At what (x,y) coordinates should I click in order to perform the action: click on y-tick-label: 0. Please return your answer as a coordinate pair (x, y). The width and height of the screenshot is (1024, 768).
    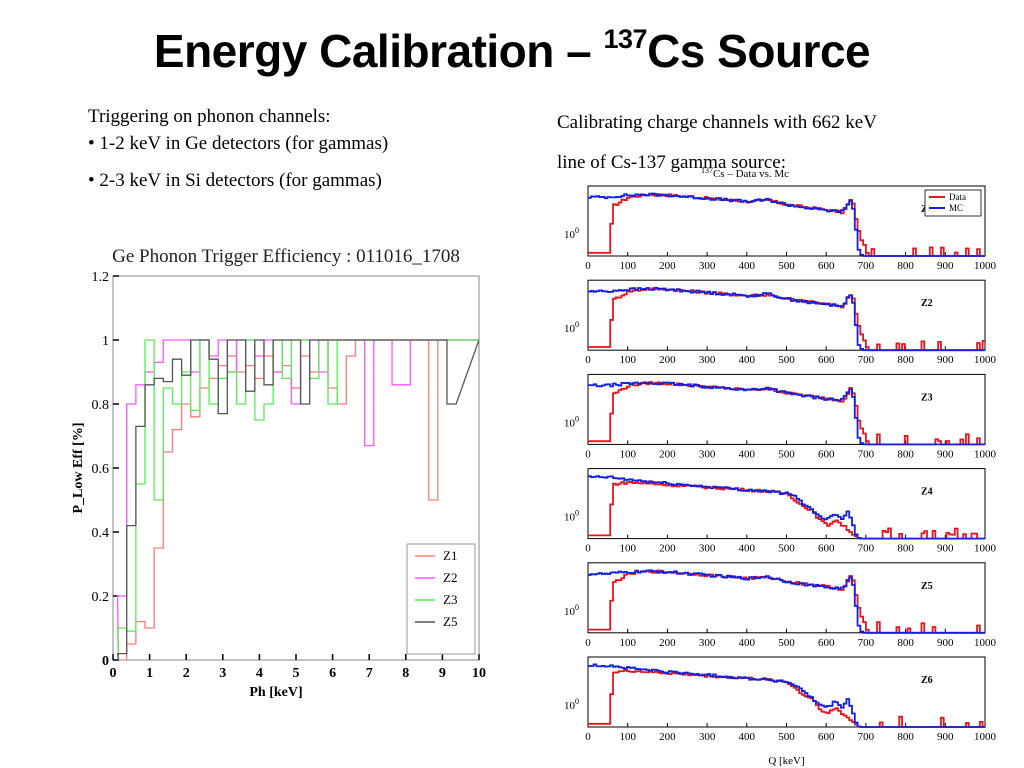
    Looking at the image, I should click on (105, 661).